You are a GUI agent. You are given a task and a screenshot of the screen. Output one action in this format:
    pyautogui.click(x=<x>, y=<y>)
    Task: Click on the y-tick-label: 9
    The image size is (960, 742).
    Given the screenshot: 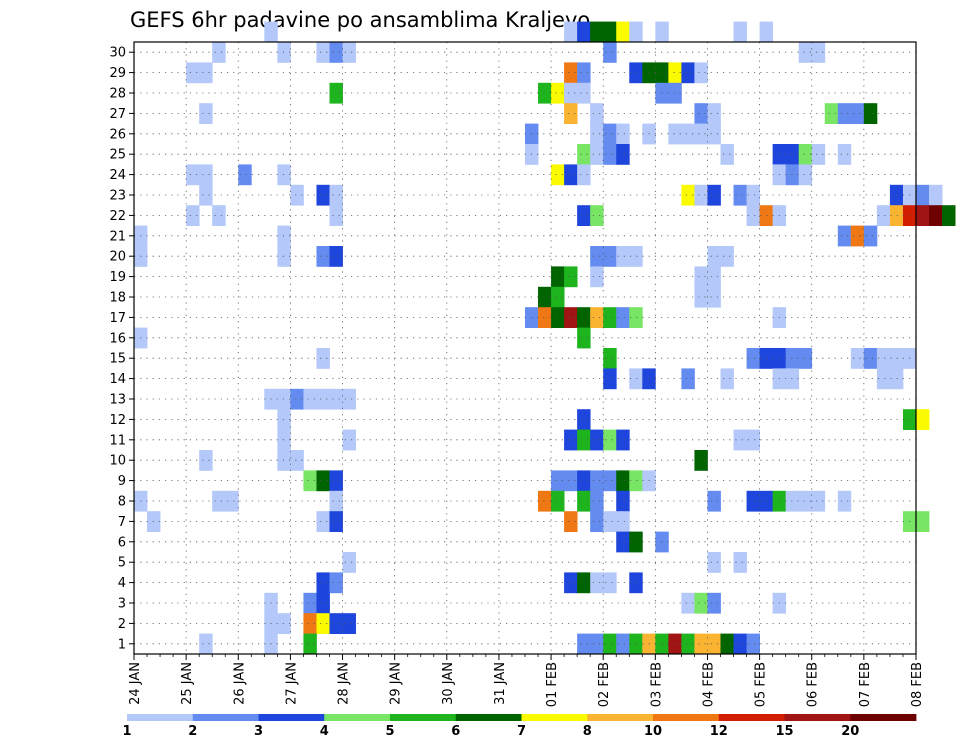 What is the action you would take?
    pyautogui.click(x=122, y=481)
    